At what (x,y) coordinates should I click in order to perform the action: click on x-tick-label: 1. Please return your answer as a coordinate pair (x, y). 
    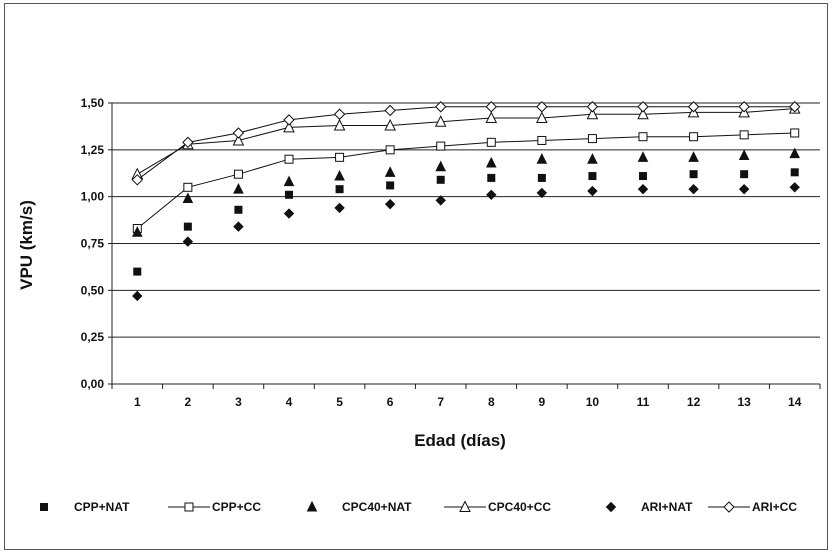
    Looking at the image, I should click on (137, 402).